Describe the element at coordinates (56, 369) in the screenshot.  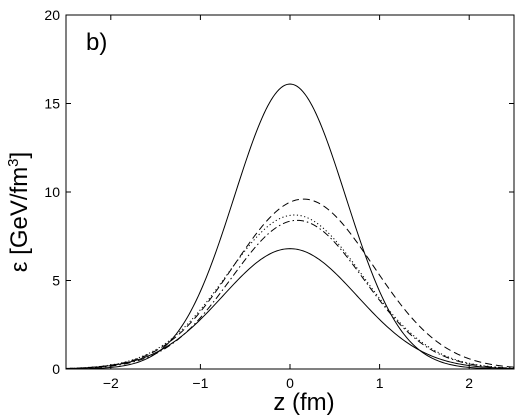
I see `y-tick-label: 0` at that location.